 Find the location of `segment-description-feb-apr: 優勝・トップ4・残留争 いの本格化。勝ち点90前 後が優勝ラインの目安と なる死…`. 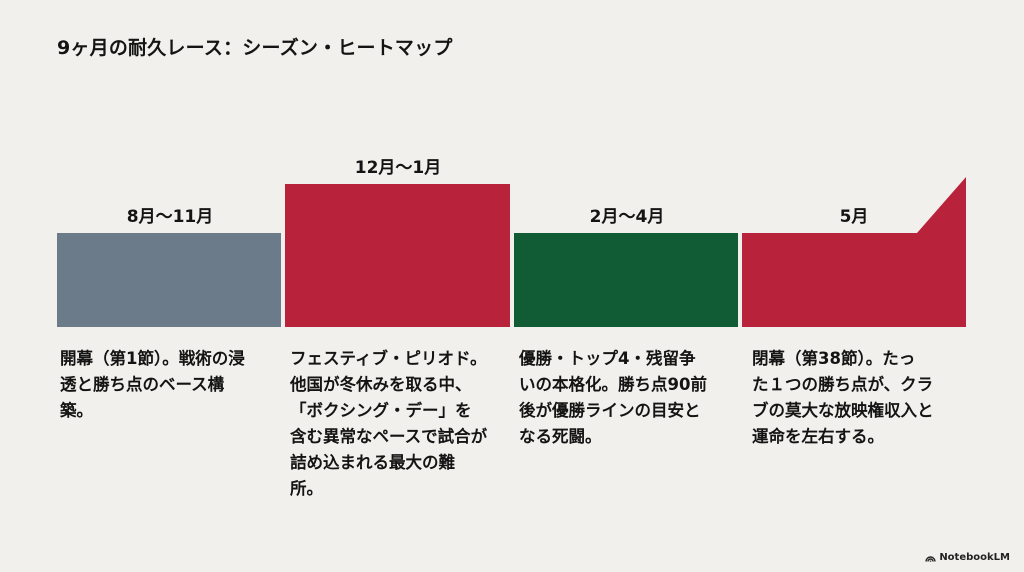

segment-description-feb-apr: 優勝・トップ4・残留争 いの本格化。勝ち点90前 後が優勝ラインの目安と なる死… is located at coordinates (613, 397).